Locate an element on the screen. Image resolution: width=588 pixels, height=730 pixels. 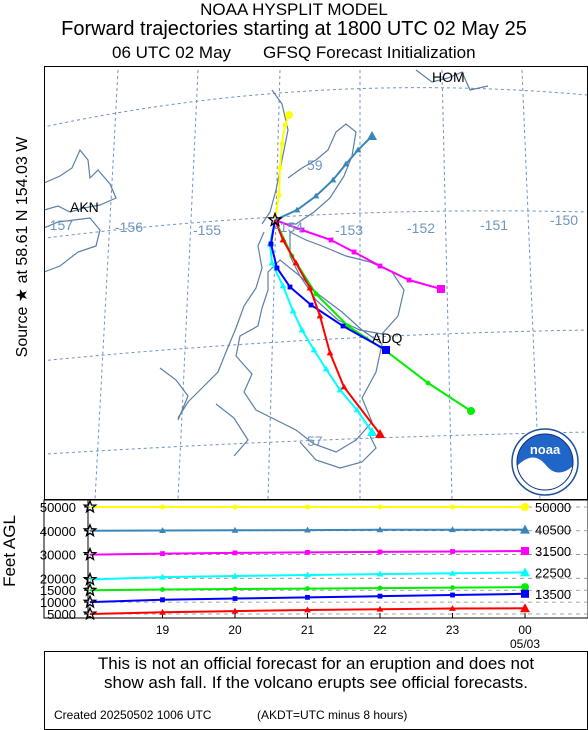
y-tick-label: 20000 is located at coordinates (58, 578).